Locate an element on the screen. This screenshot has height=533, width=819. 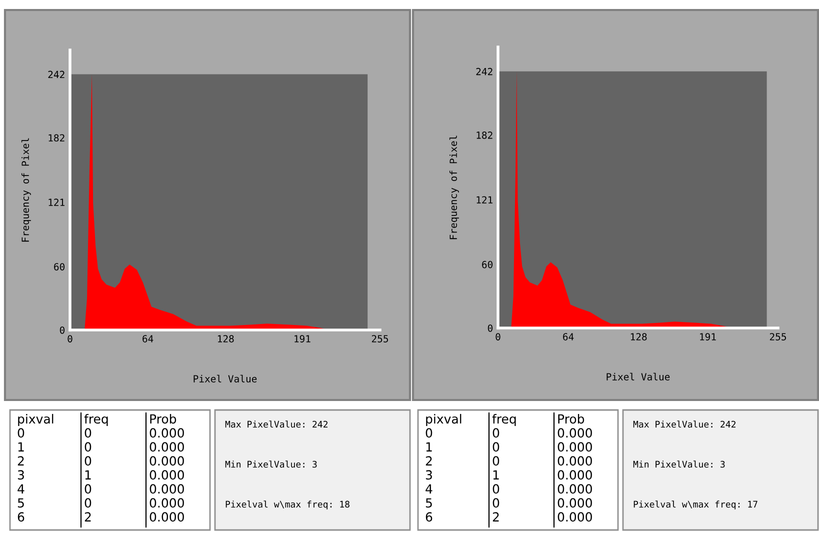
text: Pixelval w\max freq: 17 is located at coordinates (696, 505).